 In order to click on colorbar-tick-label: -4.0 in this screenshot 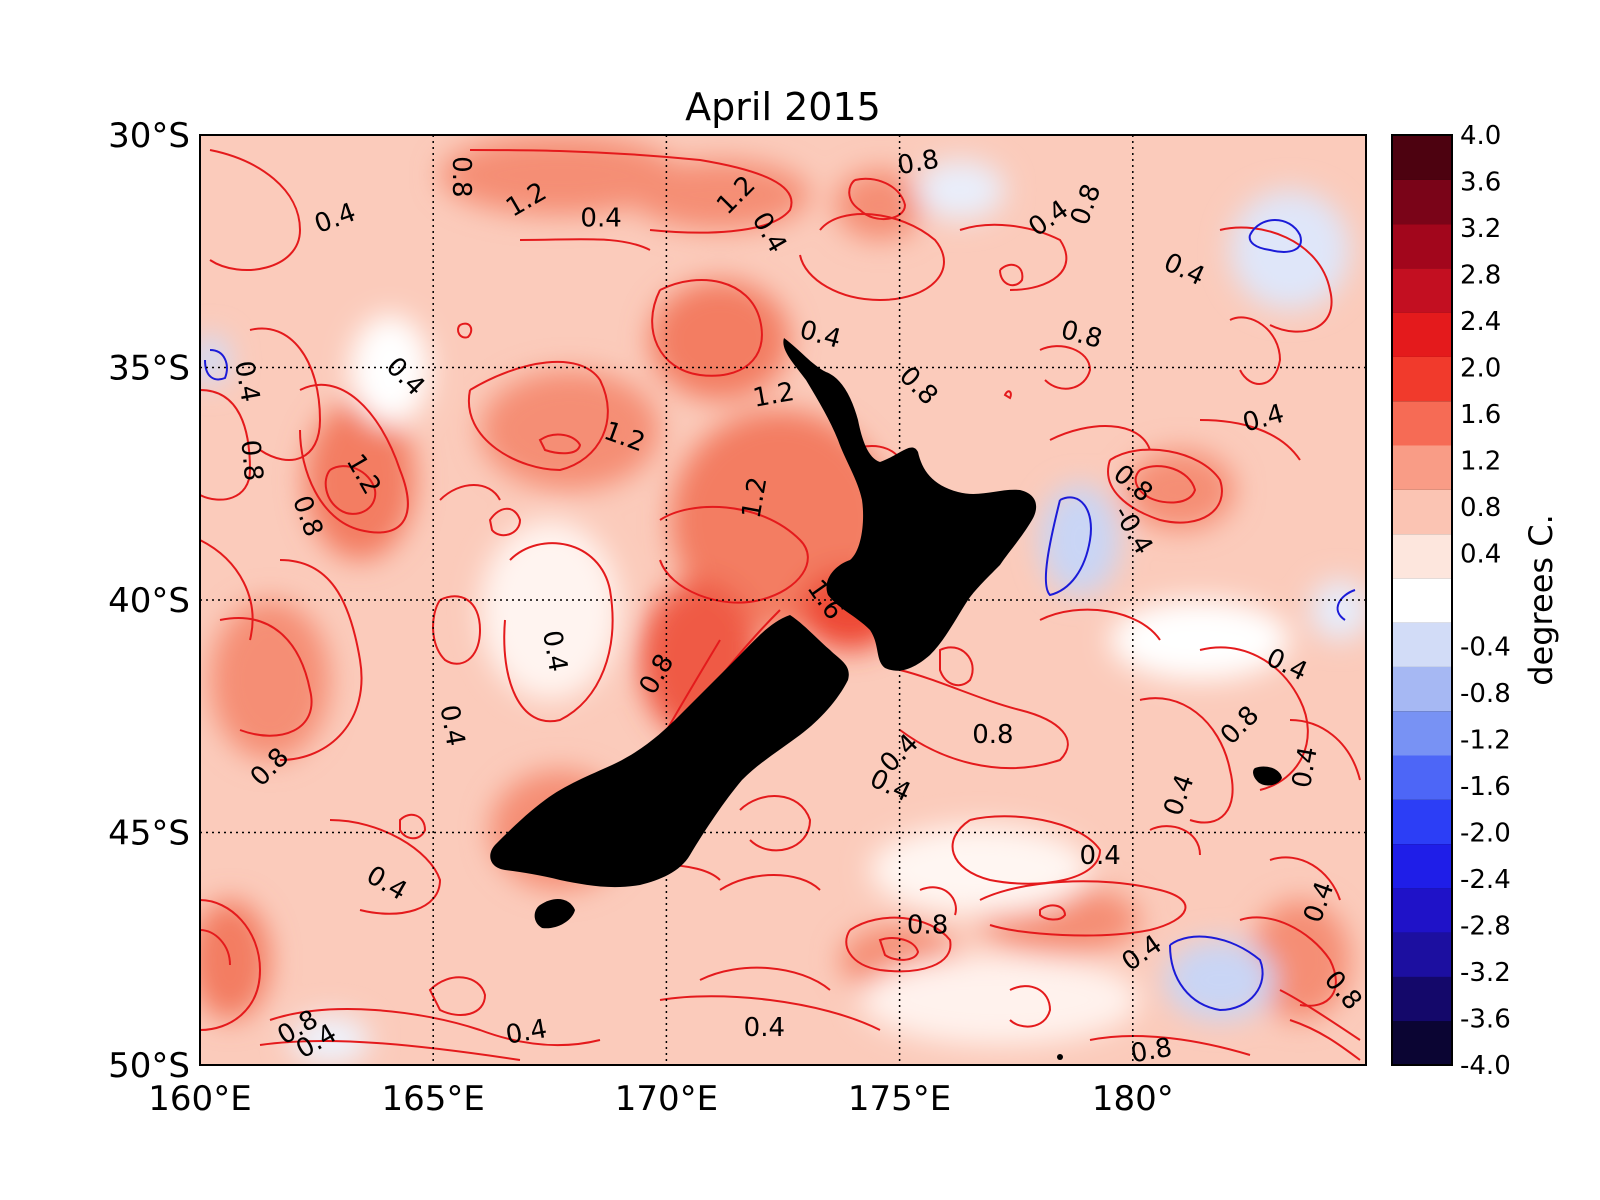, I will do `click(1485, 1066)`.